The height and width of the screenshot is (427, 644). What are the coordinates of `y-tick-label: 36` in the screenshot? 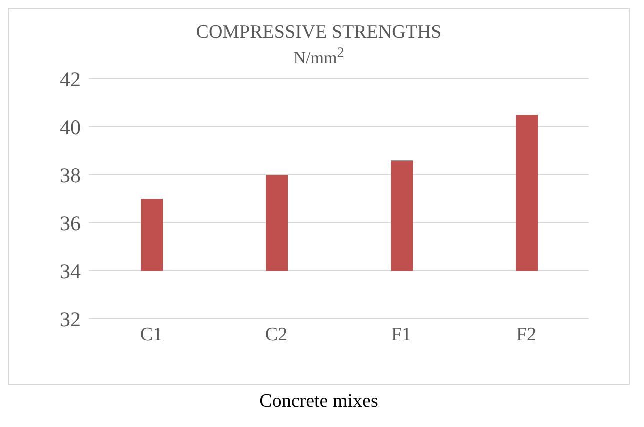 It's located at (70, 223).